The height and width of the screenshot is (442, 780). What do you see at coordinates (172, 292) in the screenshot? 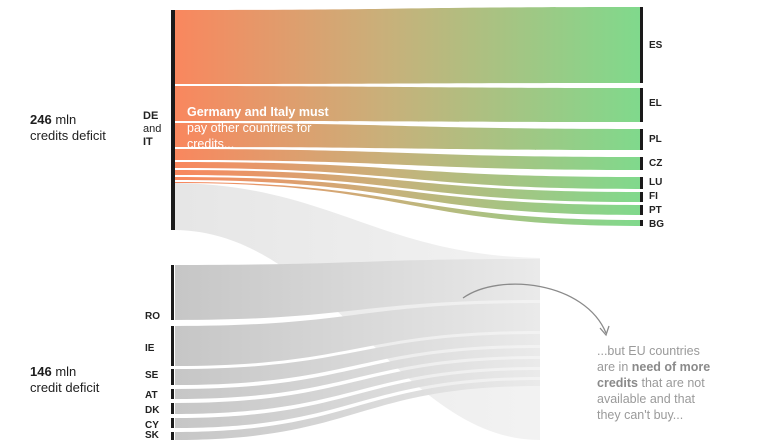
I see `node-bar-ro` at bounding box center [172, 292].